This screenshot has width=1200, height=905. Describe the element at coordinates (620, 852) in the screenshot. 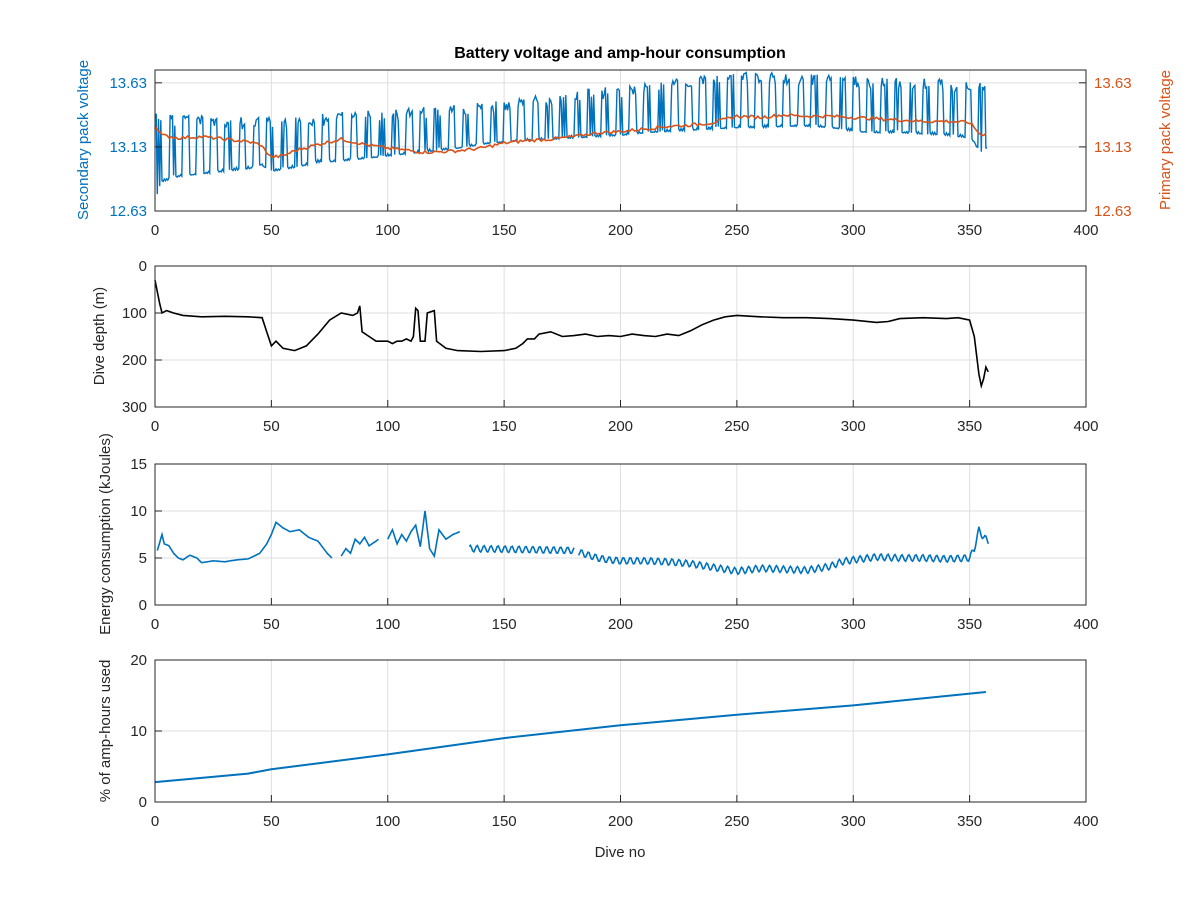

I see `x-axis-label: Dive no` at that location.